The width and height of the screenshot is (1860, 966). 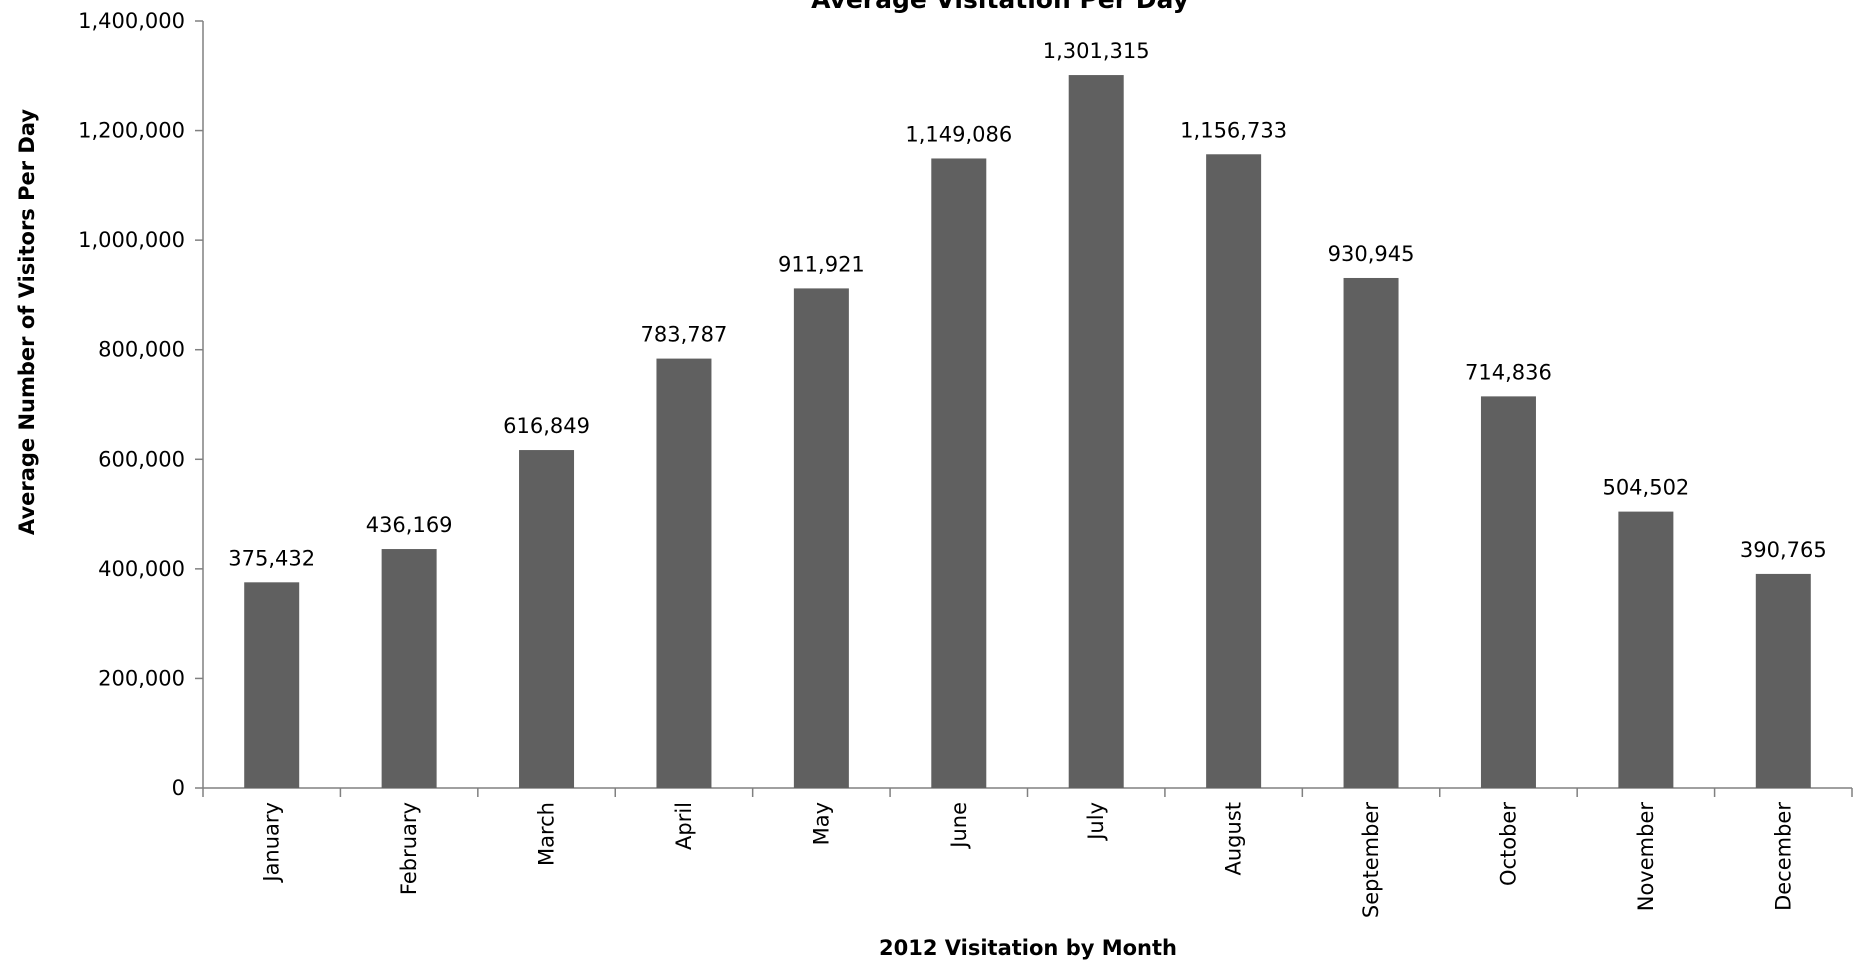 I want to click on data-label-may: 911,921, so click(x=821, y=264).